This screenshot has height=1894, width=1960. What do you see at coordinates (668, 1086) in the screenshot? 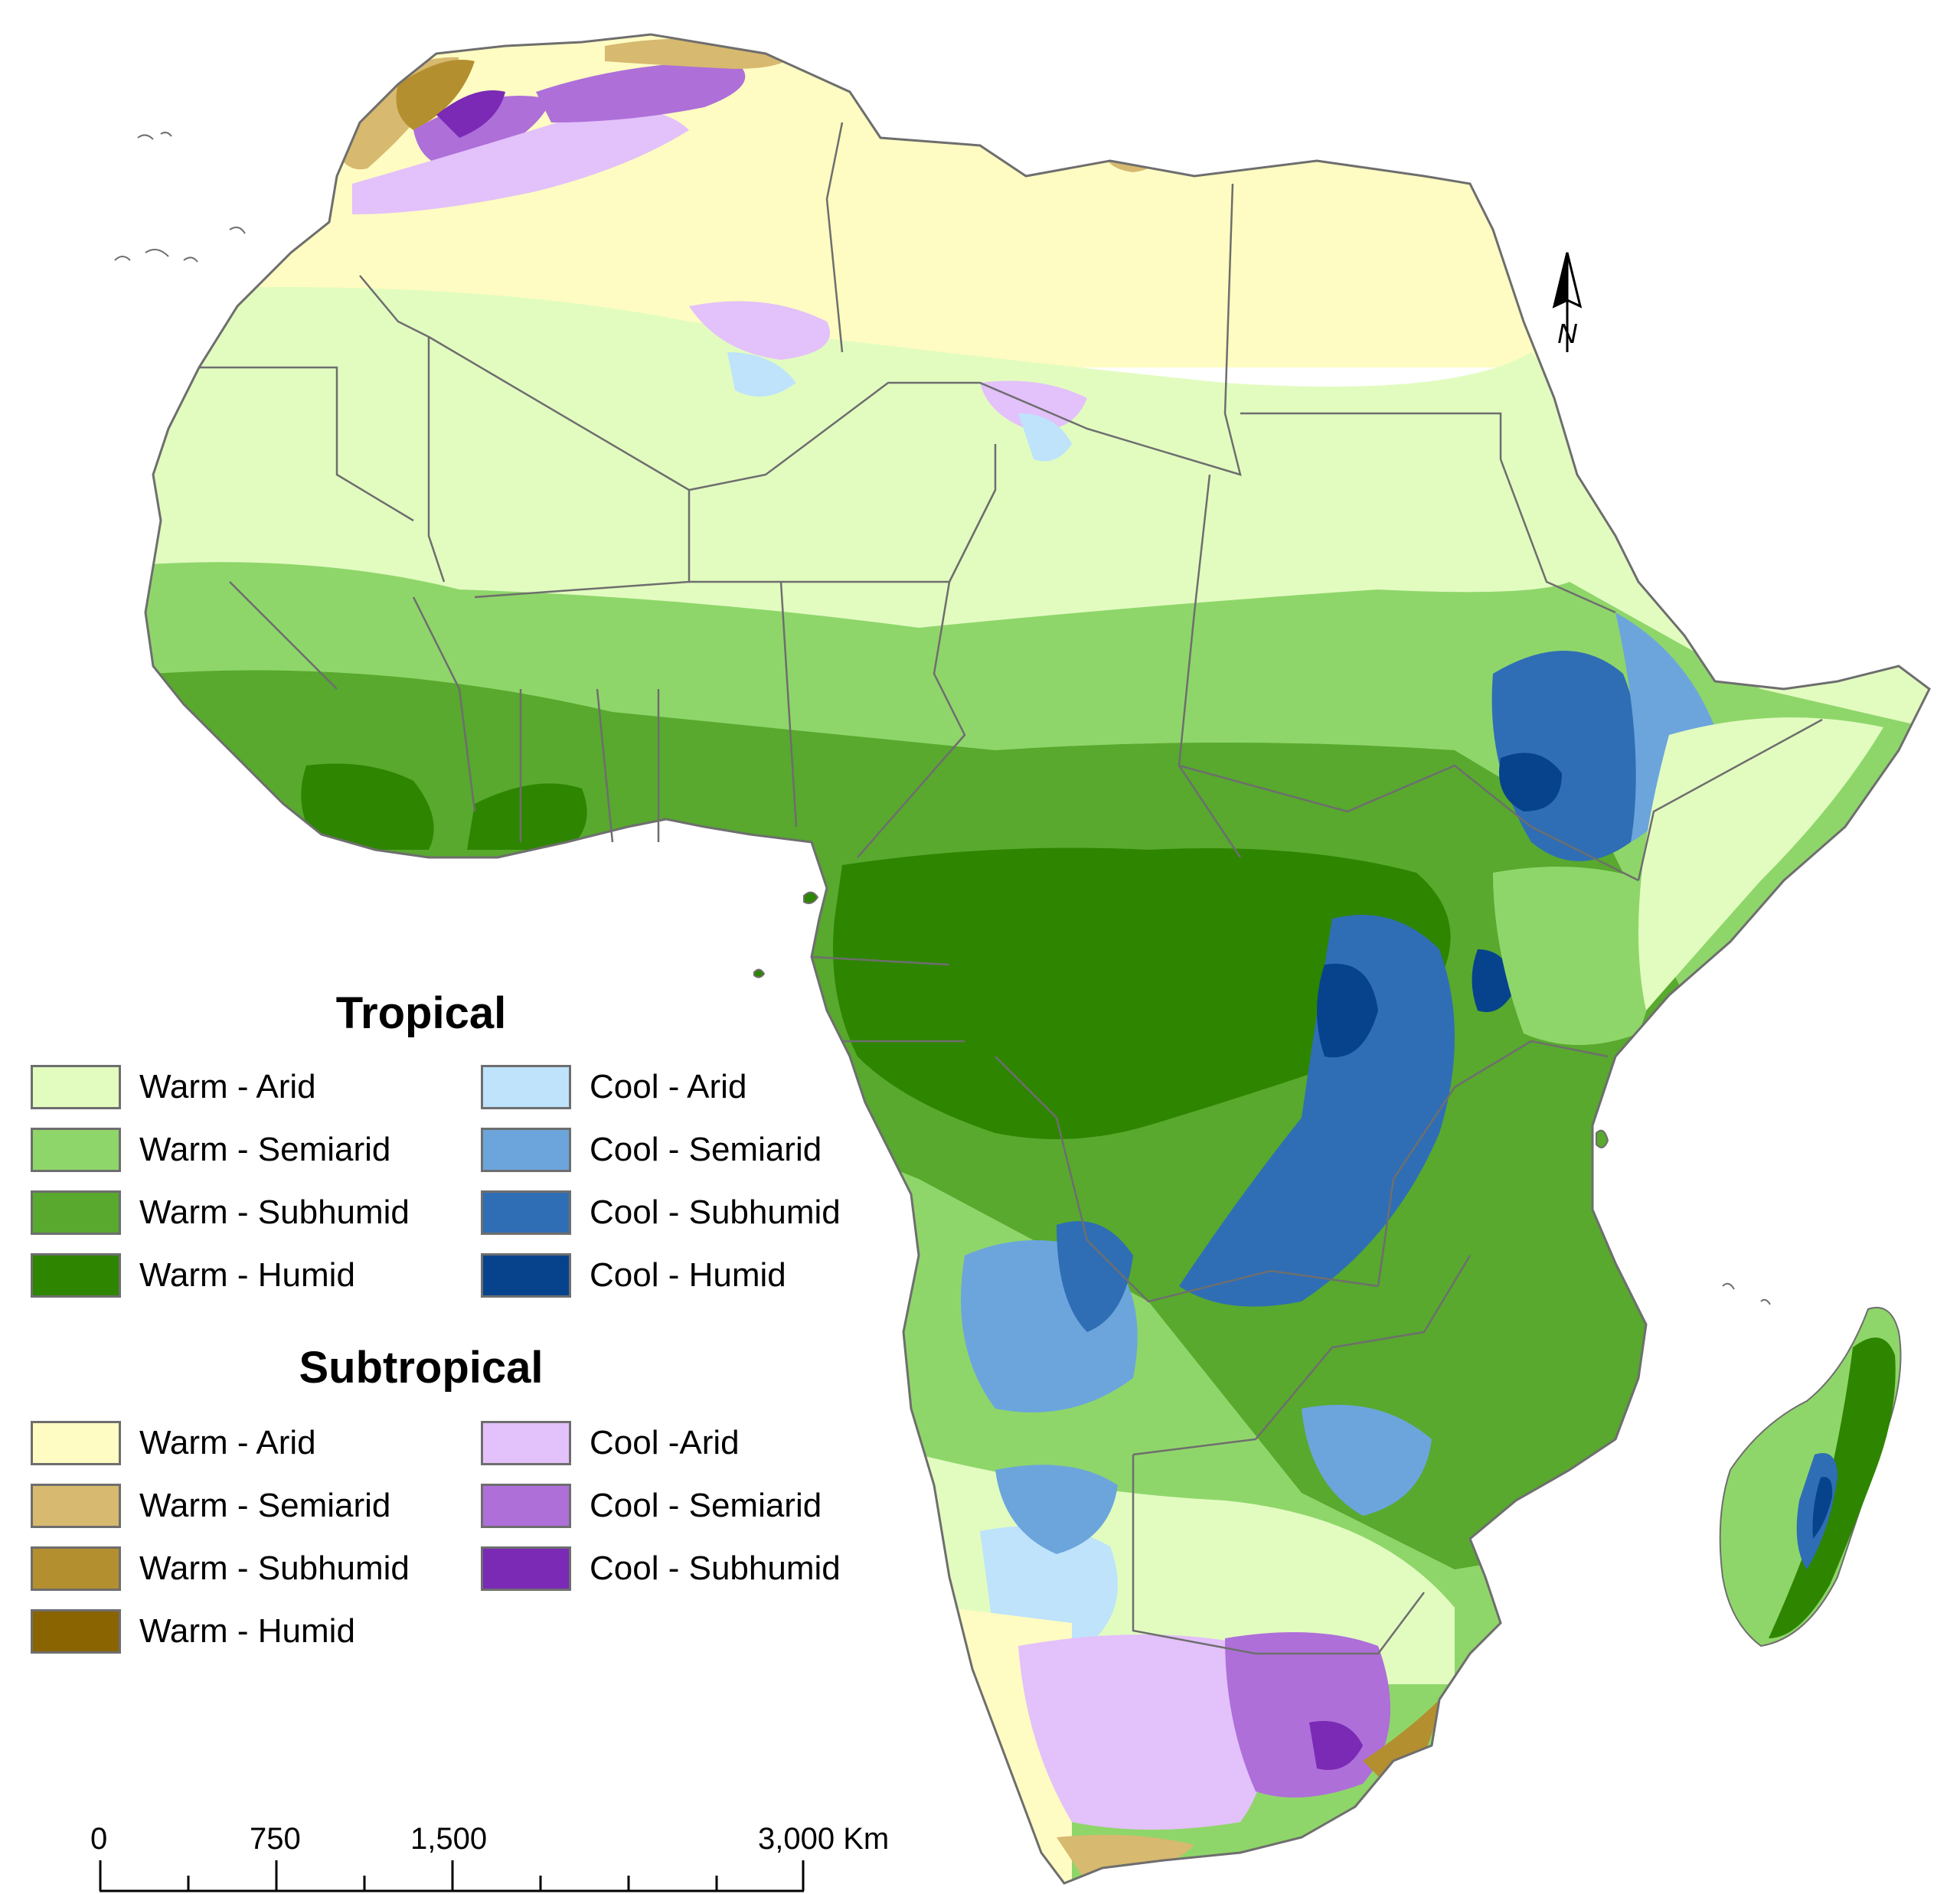
I see `legend-label: Cool - Arid` at bounding box center [668, 1086].